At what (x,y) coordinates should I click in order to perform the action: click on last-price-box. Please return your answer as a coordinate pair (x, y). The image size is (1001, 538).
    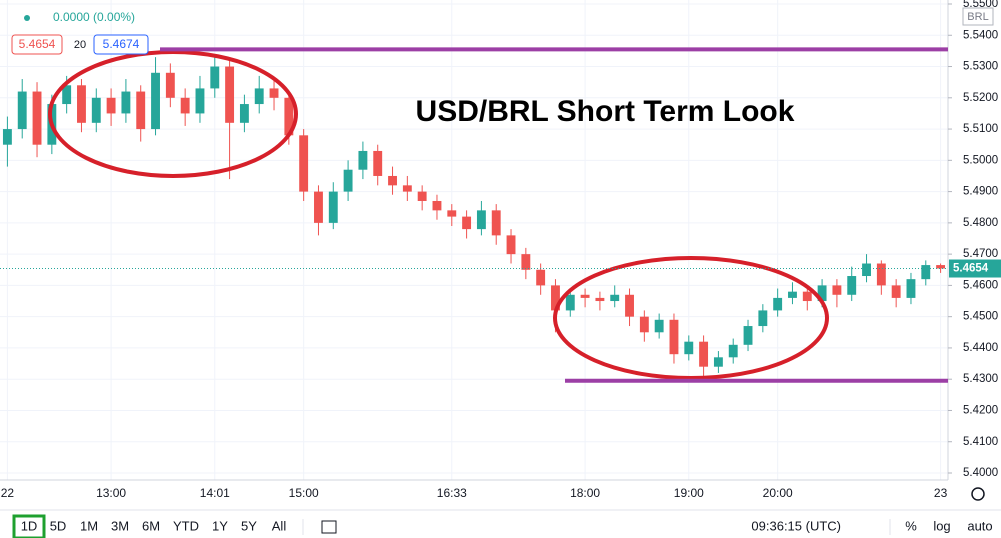
    Looking at the image, I should click on (975, 268).